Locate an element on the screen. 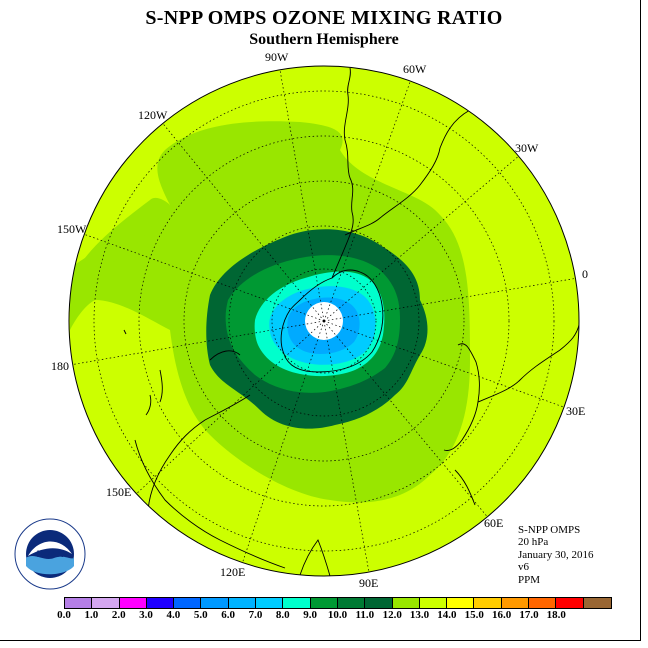 The width and height of the screenshot is (648, 648). colorbar-tick-label: 15.0 is located at coordinates (474, 615).